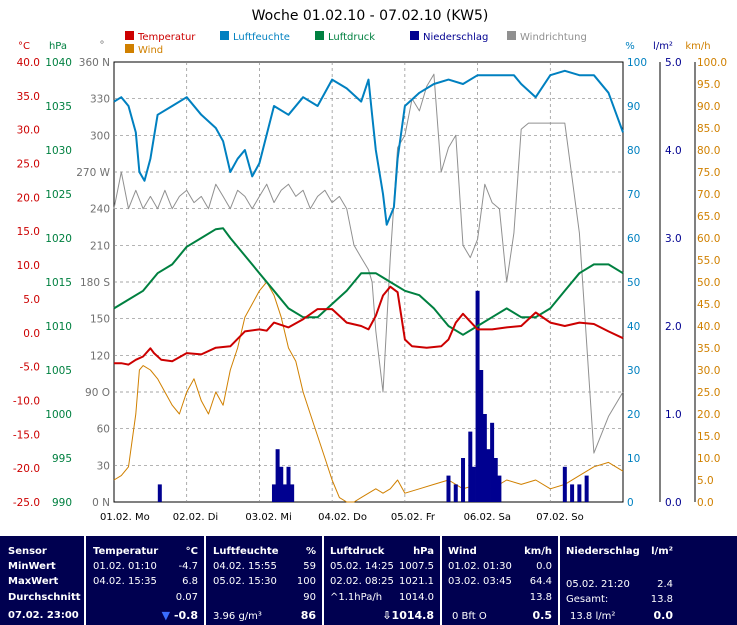  What do you see at coordinates (663, 46) in the screenshot?
I see `rain-unit-label: l/m²` at bounding box center [663, 46].